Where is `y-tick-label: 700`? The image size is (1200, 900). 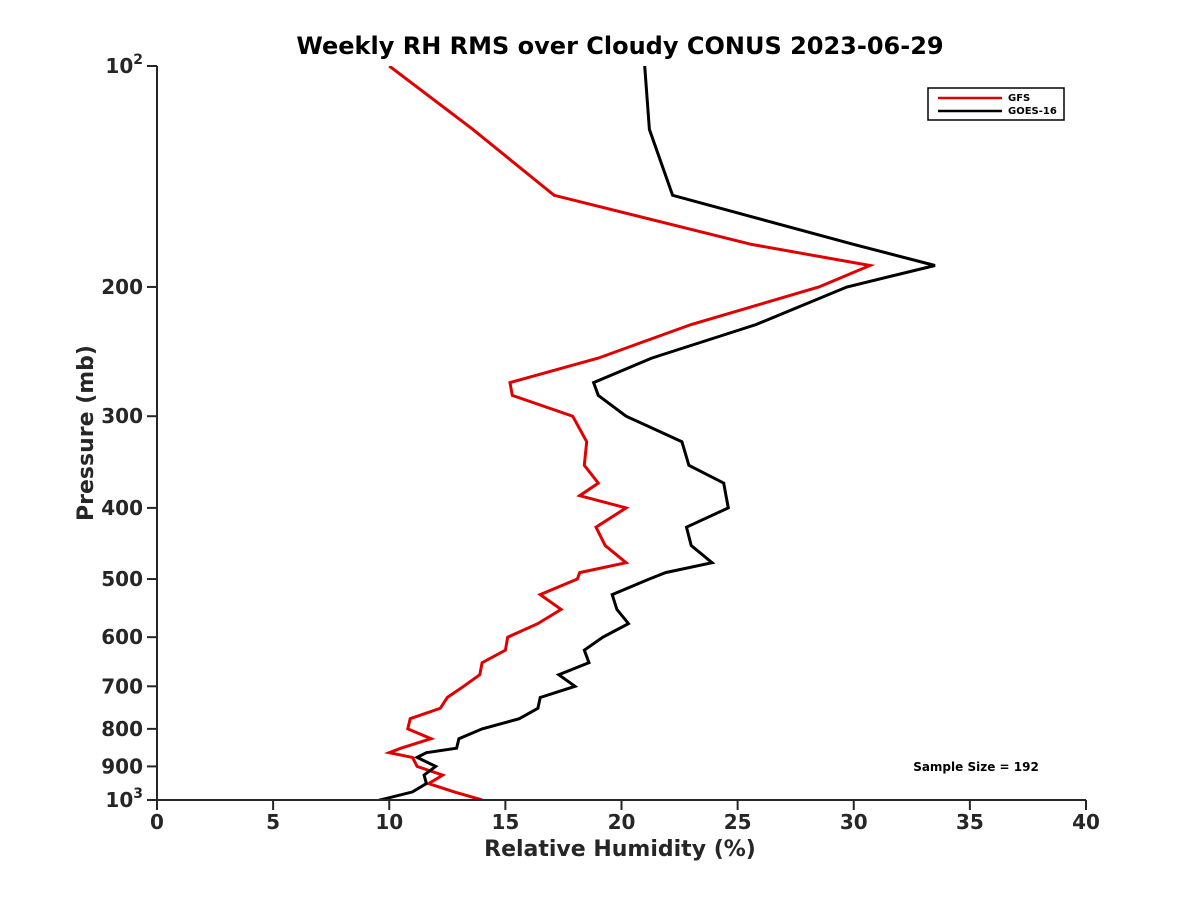 y-tick-label: 700 is located at coordinates (122, 686).